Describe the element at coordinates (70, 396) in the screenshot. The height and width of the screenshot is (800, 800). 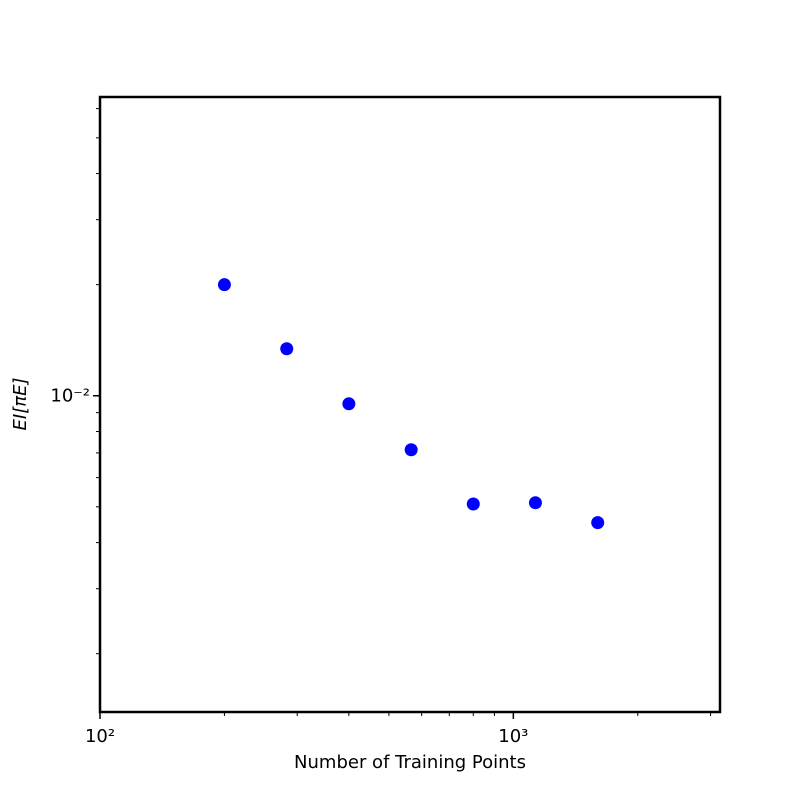
I see `y-tick-label: 10⁻²` at that location.